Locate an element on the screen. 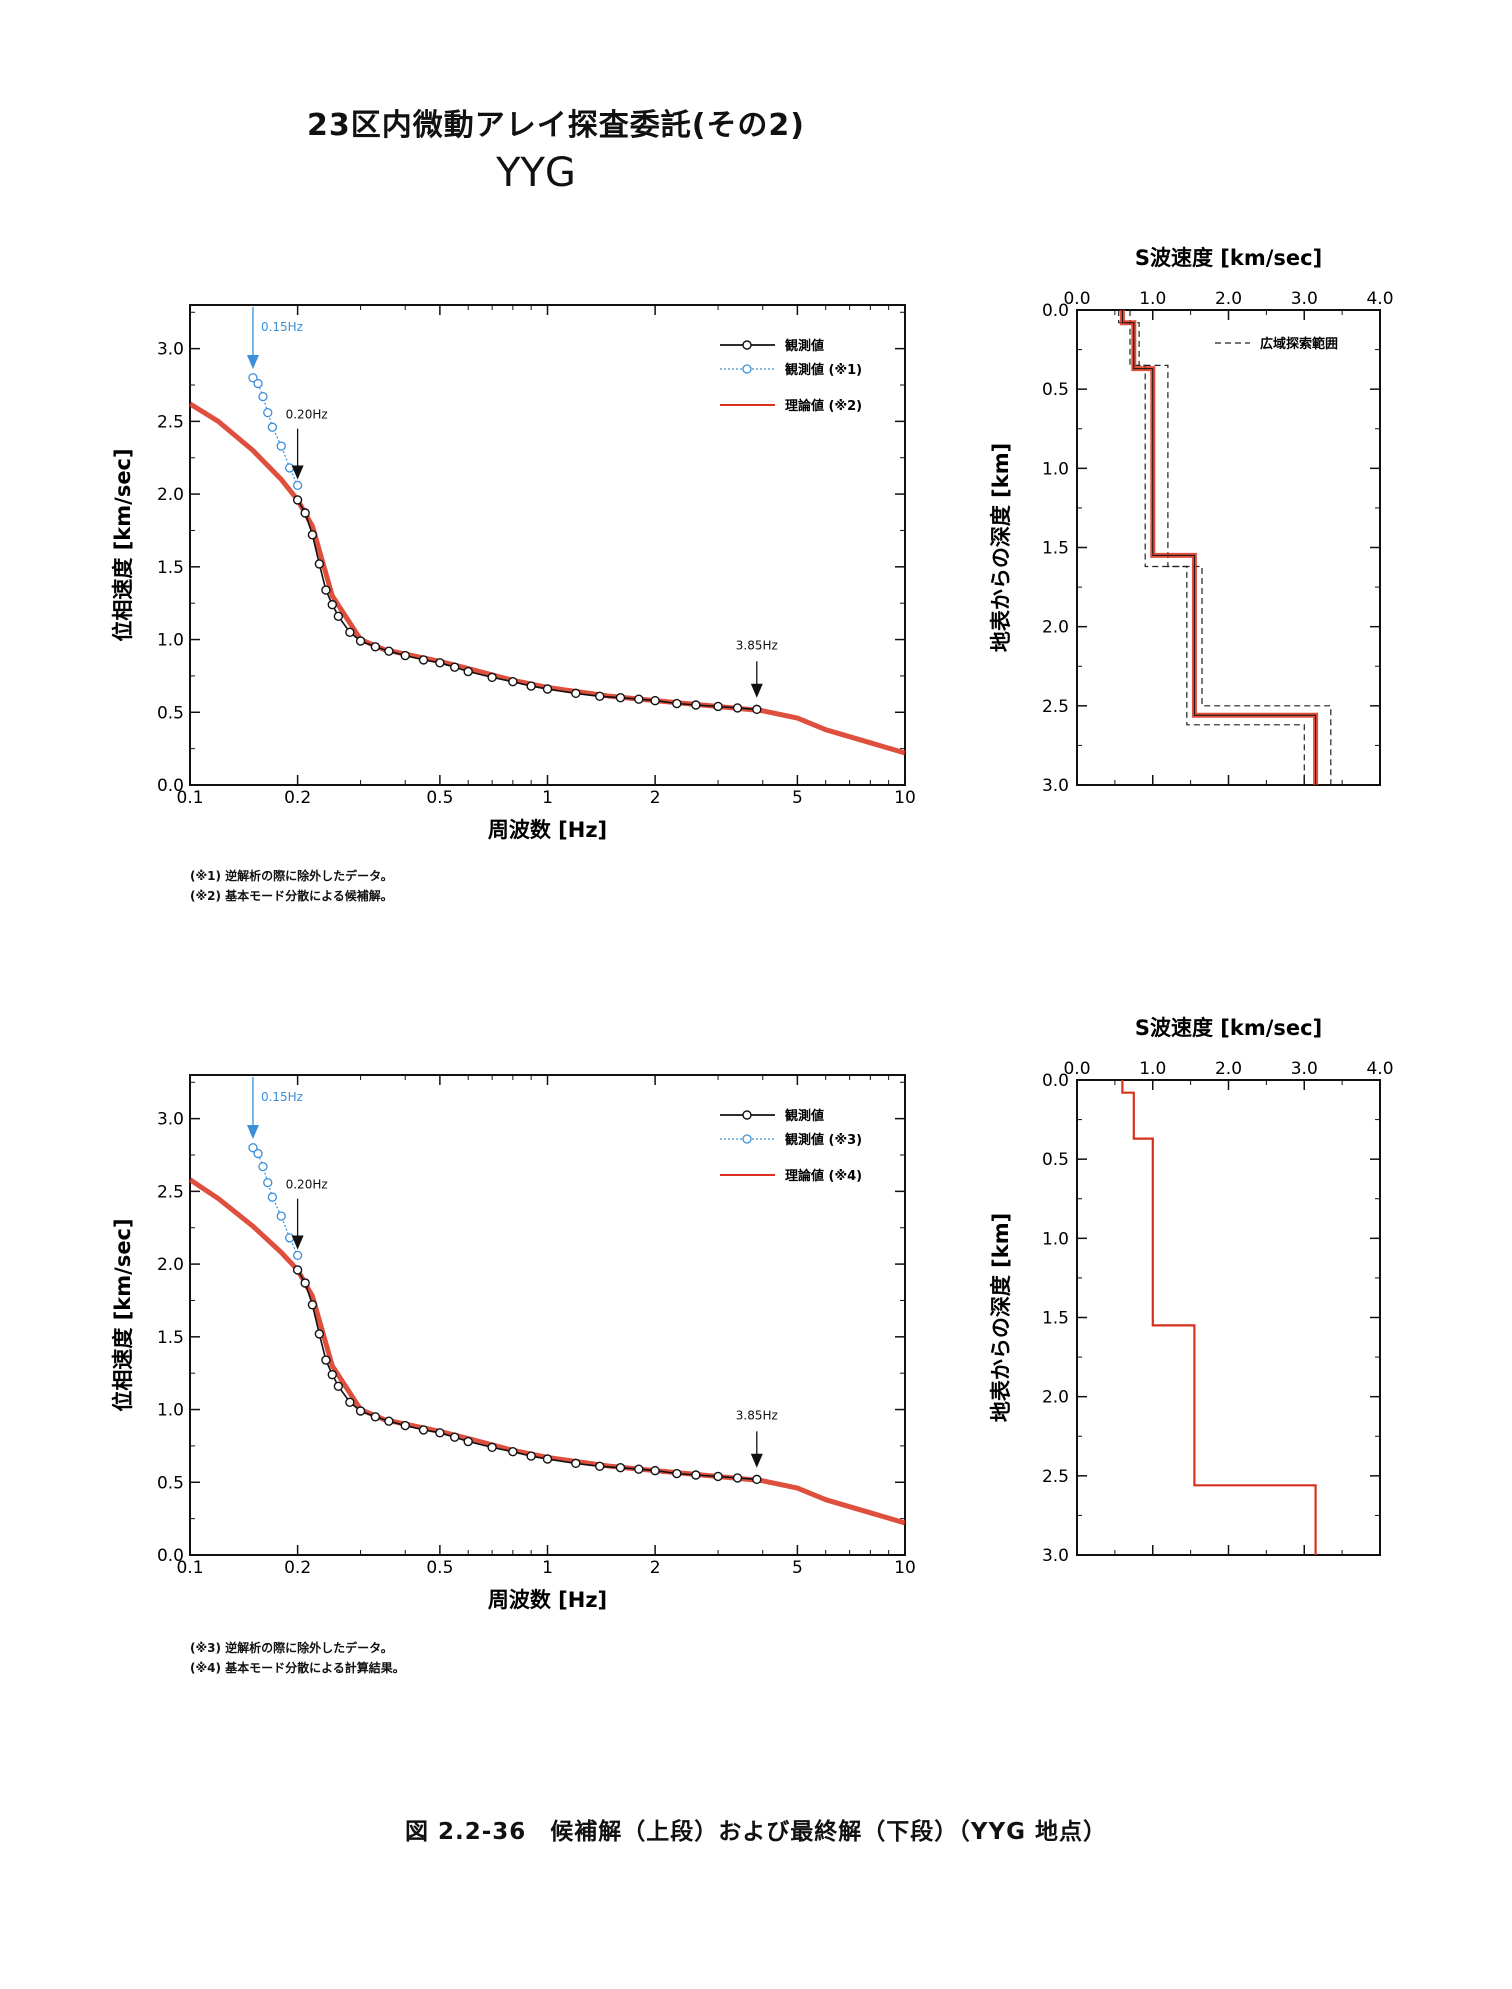 This screenshot has height=1989, width=1512. search-range-line is located at coordinates (1211, 547).